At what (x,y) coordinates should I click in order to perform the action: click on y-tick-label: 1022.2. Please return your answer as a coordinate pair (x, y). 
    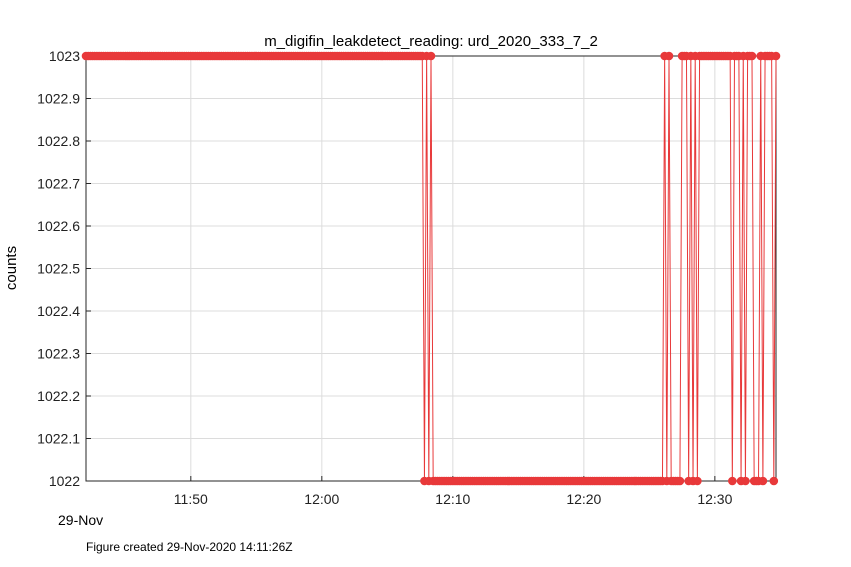
    Looking at the image, I should click on (58, 396).